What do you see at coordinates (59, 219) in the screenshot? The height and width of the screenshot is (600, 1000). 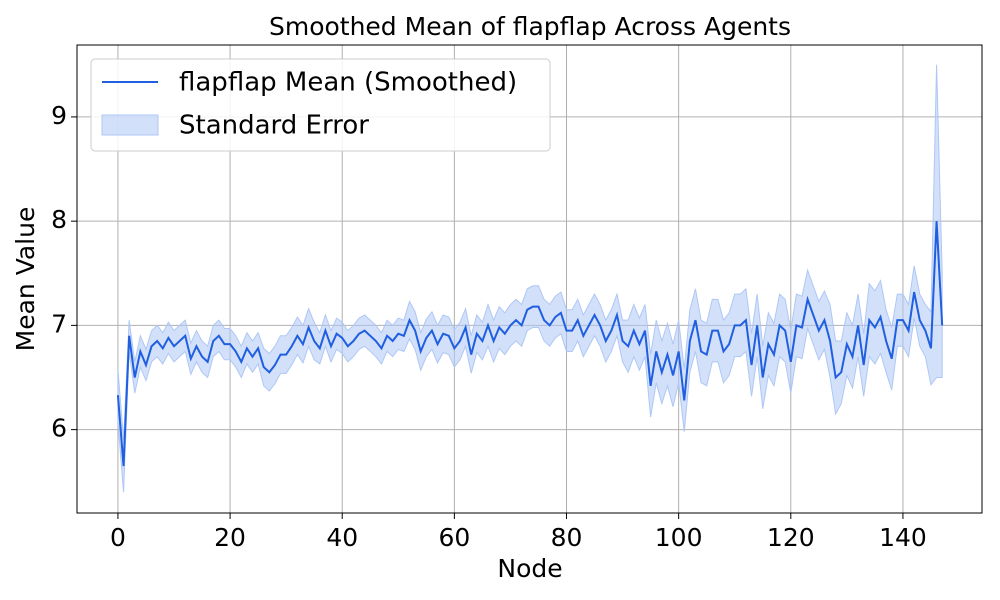 I see `y-tick-label: 8` at bounding box center [59, 219].